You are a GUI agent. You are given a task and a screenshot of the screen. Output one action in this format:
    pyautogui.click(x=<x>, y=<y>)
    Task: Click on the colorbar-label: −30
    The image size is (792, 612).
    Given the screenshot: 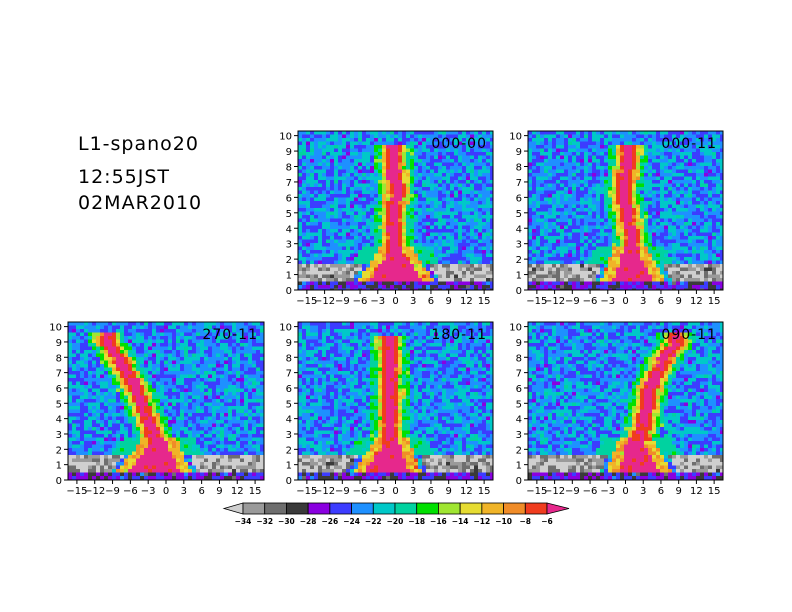 What is the action you would take?
    pyautogui.click(x=286, y=521)
    